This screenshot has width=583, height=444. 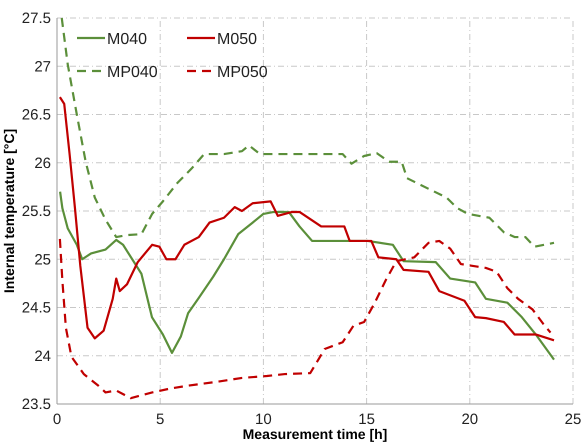 I want to click on y-tick-label: 25, so click(x=42, y=259).